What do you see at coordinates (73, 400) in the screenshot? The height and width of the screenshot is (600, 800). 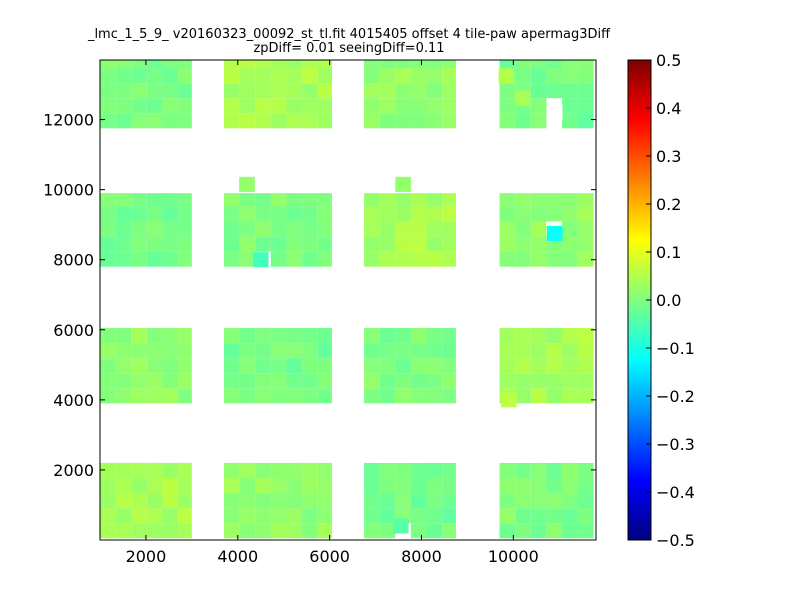 I see `y-tick-label: 4000` at bounding box center [73, 400].